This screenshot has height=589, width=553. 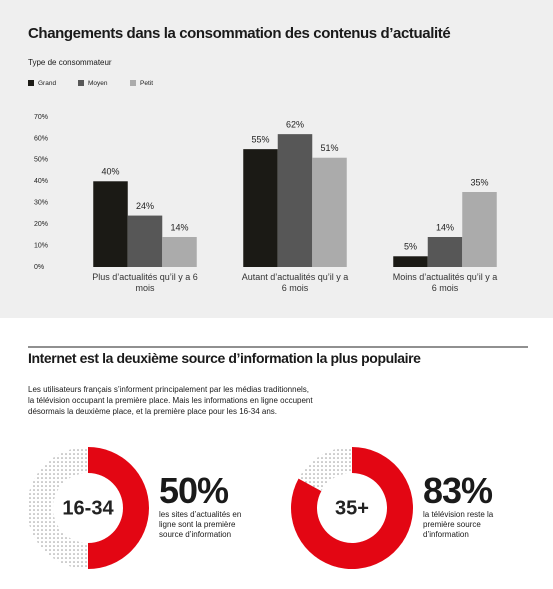 I want to click on big-value: 50%, so click(x=194, y=490).